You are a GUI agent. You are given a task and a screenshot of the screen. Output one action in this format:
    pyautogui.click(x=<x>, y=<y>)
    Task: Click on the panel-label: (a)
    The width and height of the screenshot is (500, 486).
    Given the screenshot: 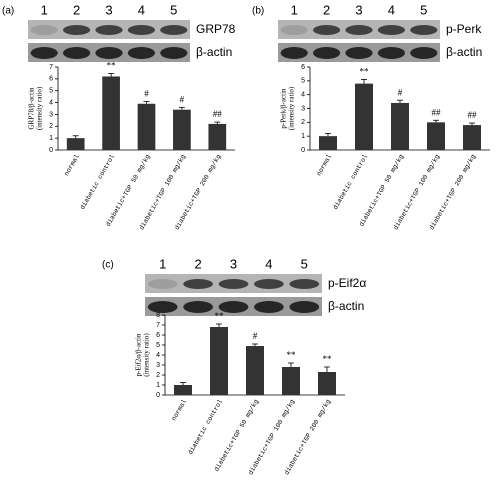 What is the action you would take?
    pyautogui.click(x=8, y=11)
    